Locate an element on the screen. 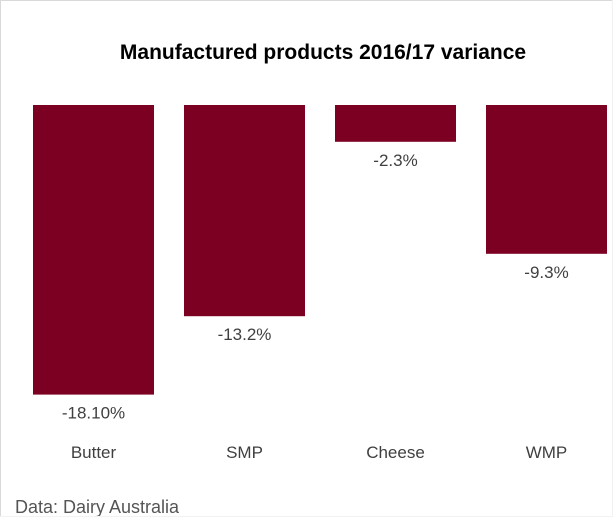 The height and width of the screenshot is (517, 613). value-label-cheese: -2.3% is located at coordinates (395, 160).